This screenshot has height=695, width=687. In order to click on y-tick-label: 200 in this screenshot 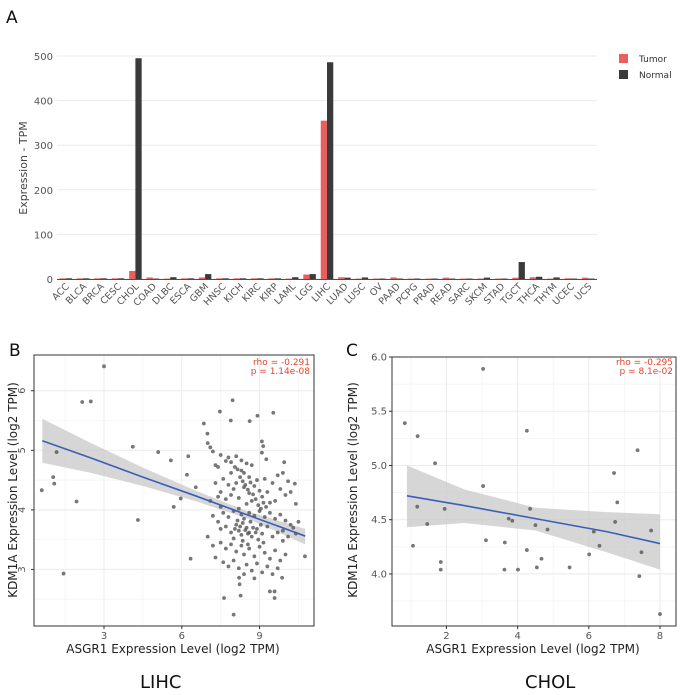, I will do `click(43, 191)`.